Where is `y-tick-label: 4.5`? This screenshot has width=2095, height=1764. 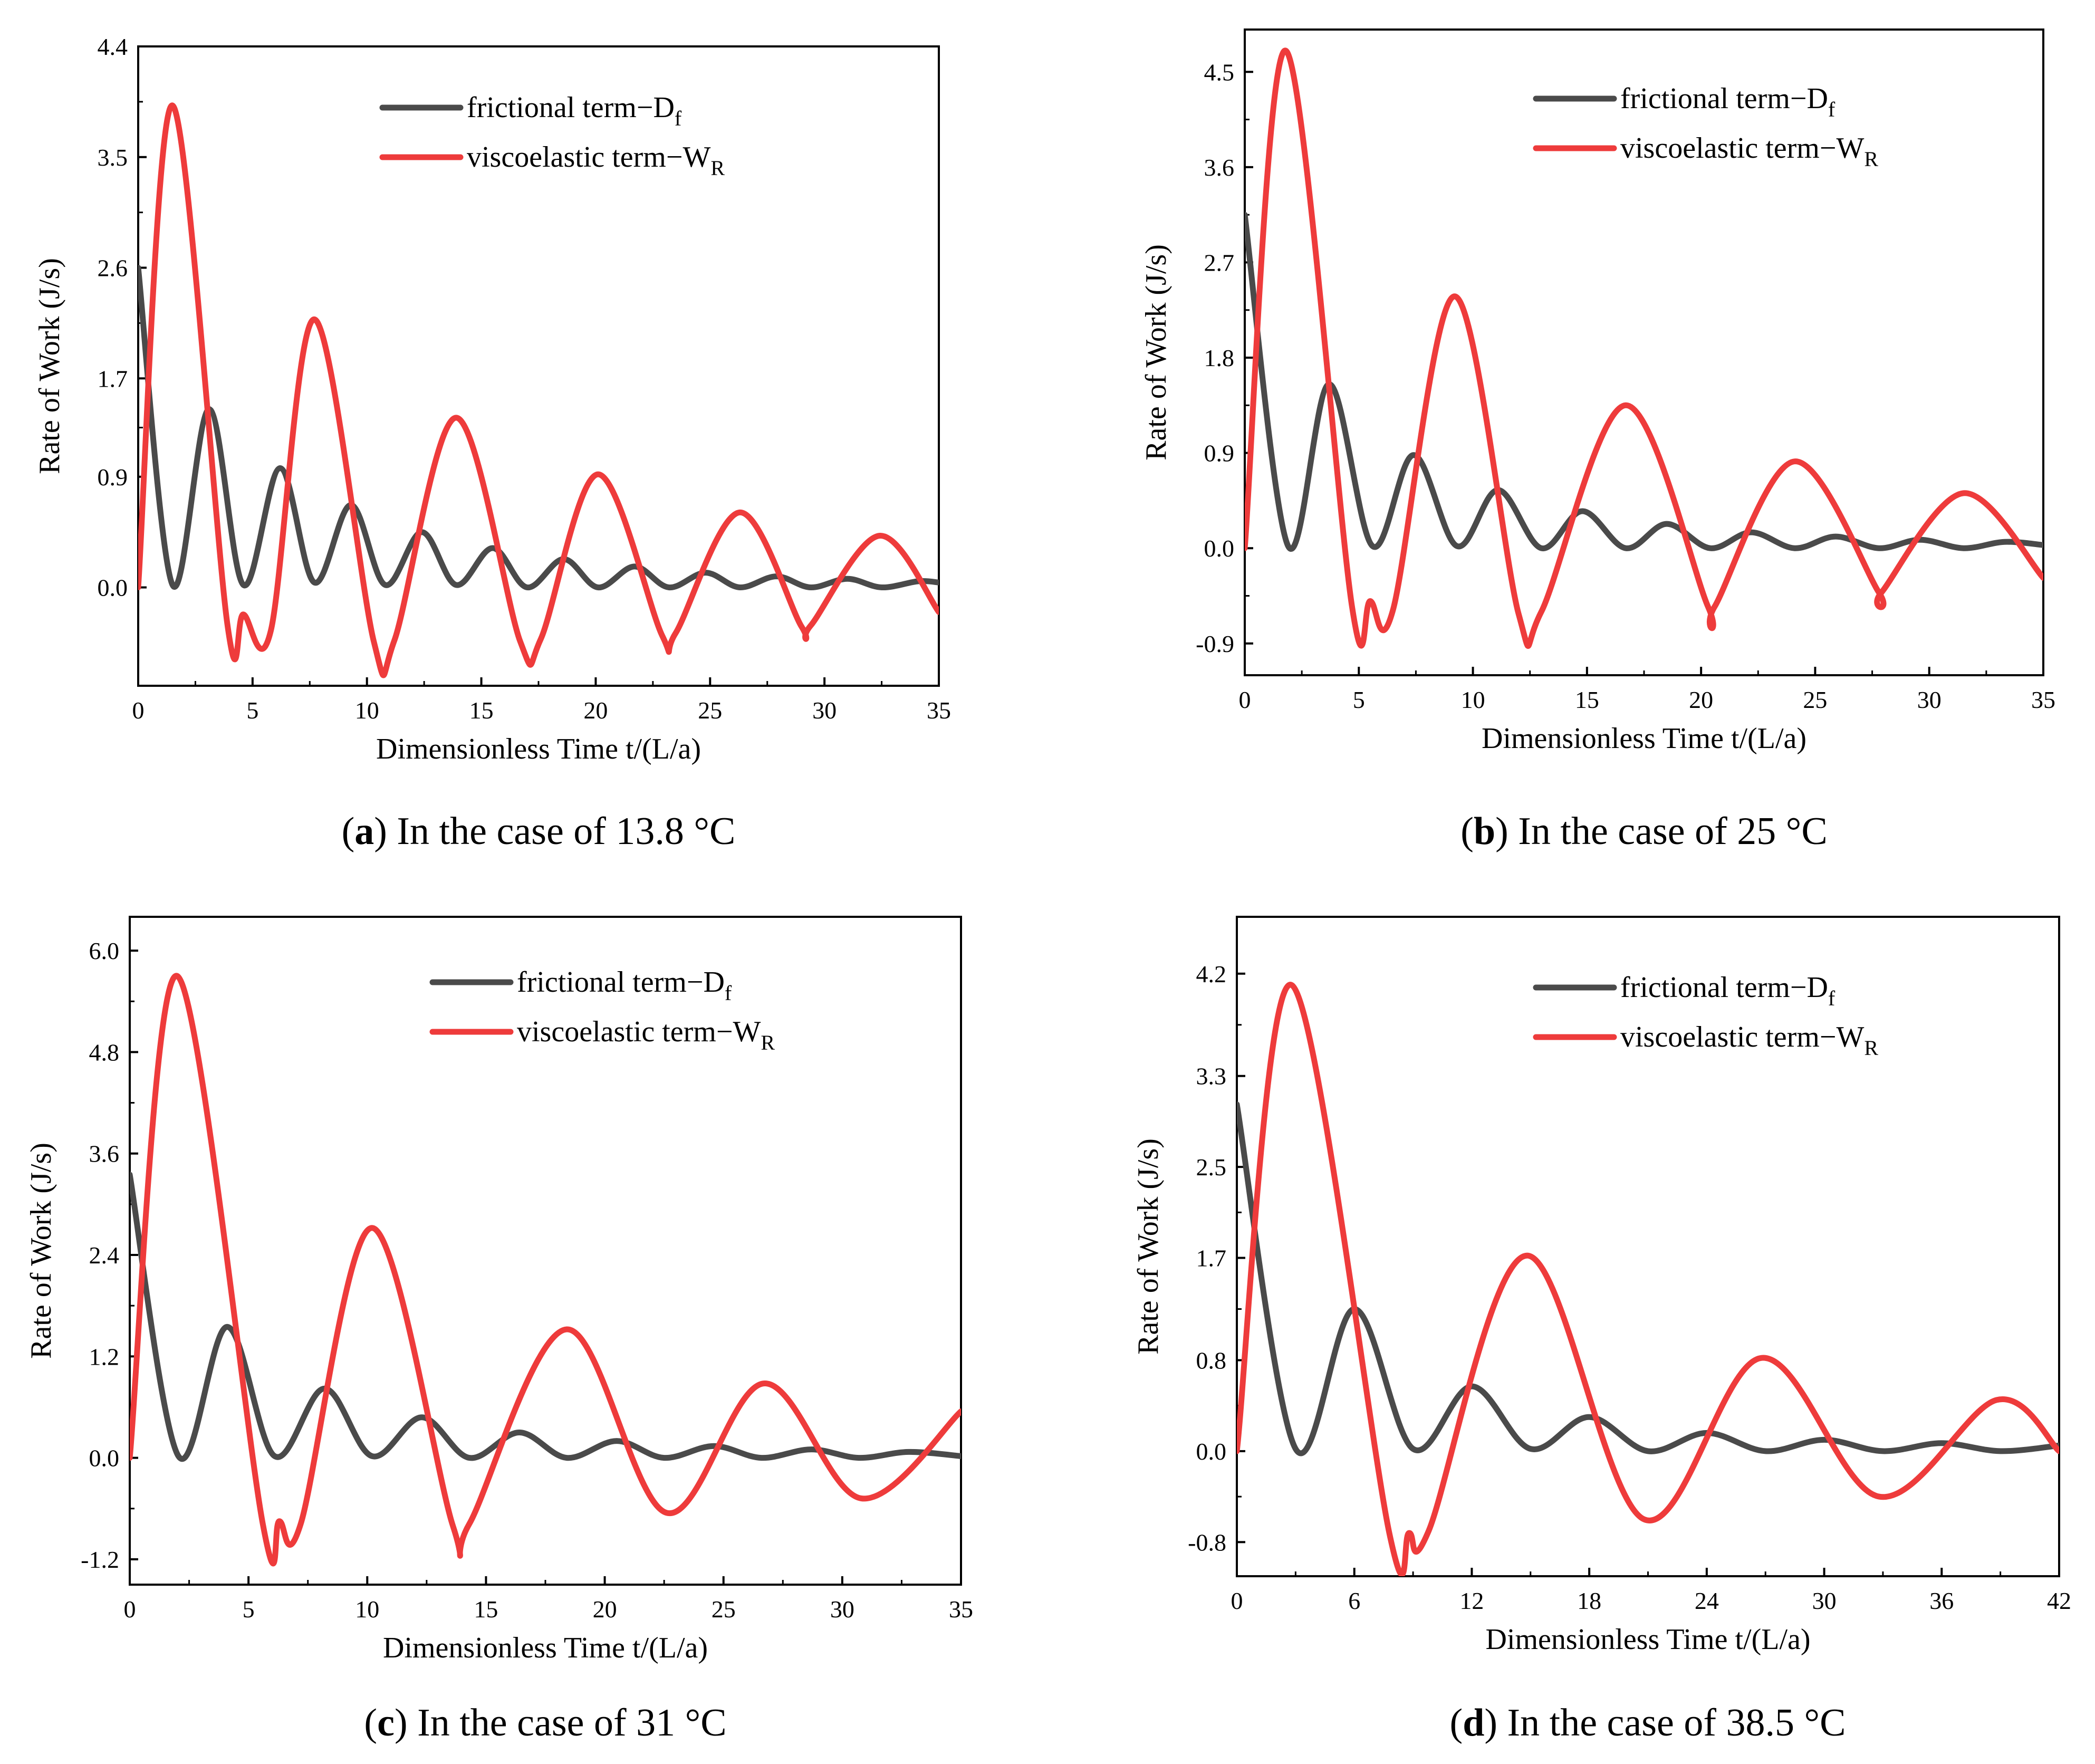
y-tick-label: 4.5 is located at coordinates (1219, 72).